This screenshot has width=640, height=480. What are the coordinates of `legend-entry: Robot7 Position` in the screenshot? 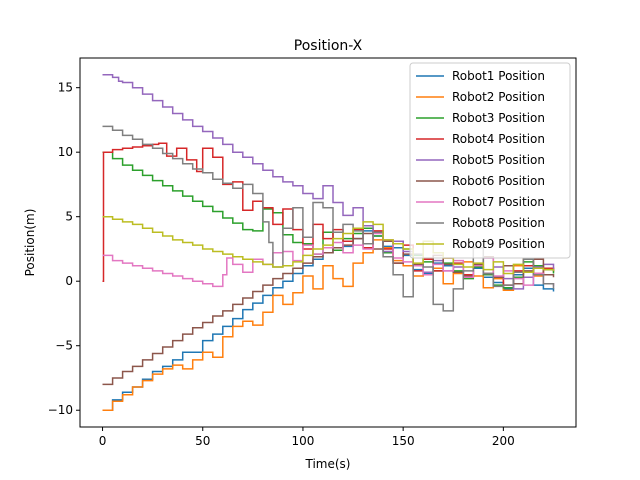 It's located at (498, 202).